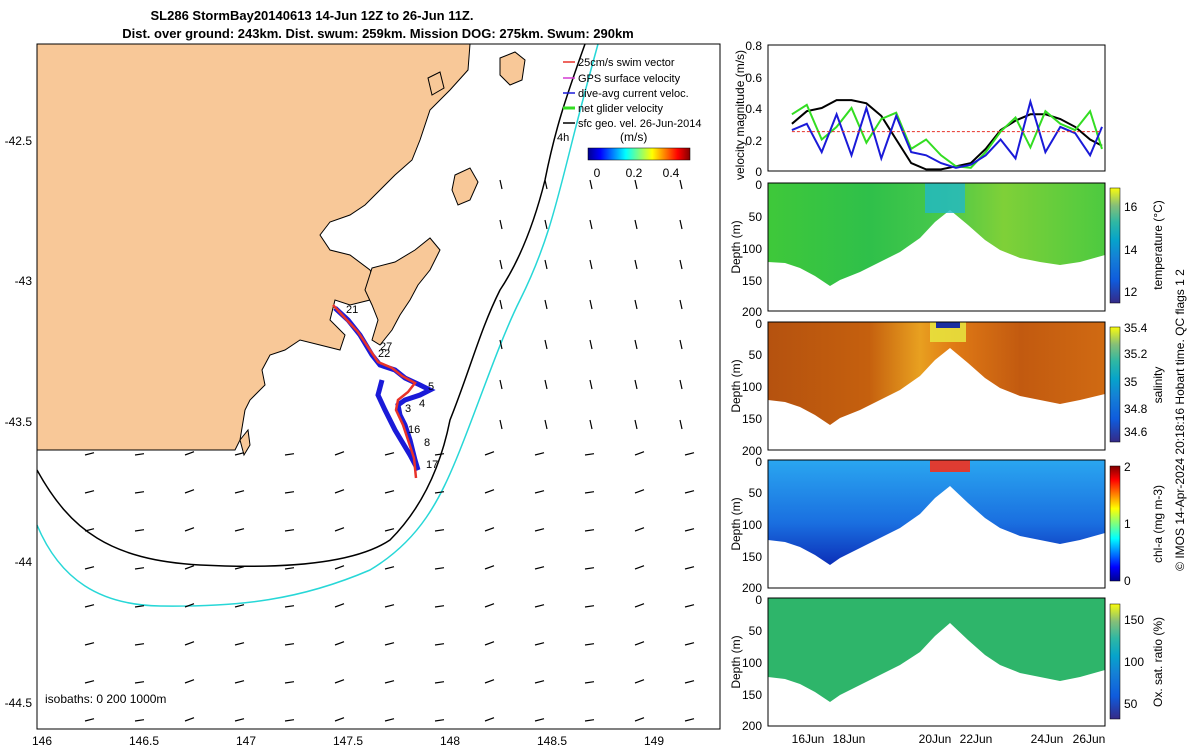 Image resolution: width=1200 pixels, height=750 pixels. I want to click on colorbar-tick: 0.2, so click(634, 173).